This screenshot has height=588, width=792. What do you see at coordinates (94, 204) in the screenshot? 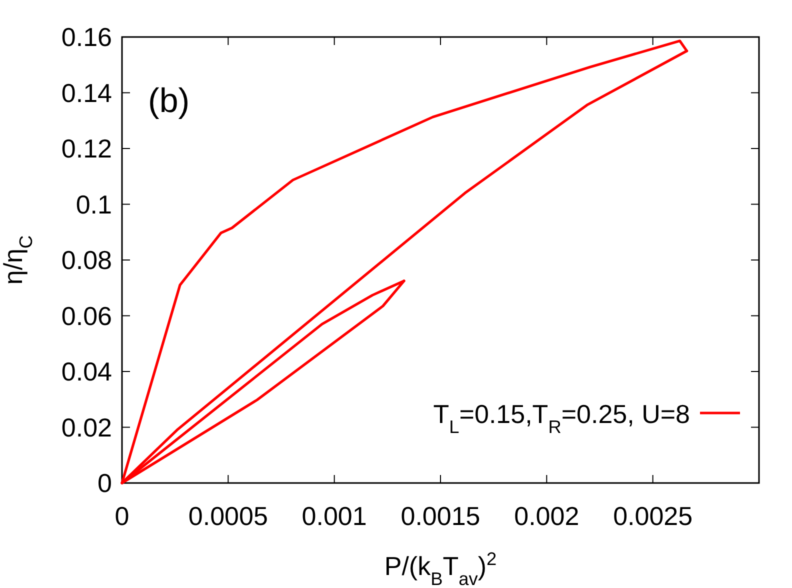
I see `y-tick-label: 0.1` at bounding box center [94, 204].